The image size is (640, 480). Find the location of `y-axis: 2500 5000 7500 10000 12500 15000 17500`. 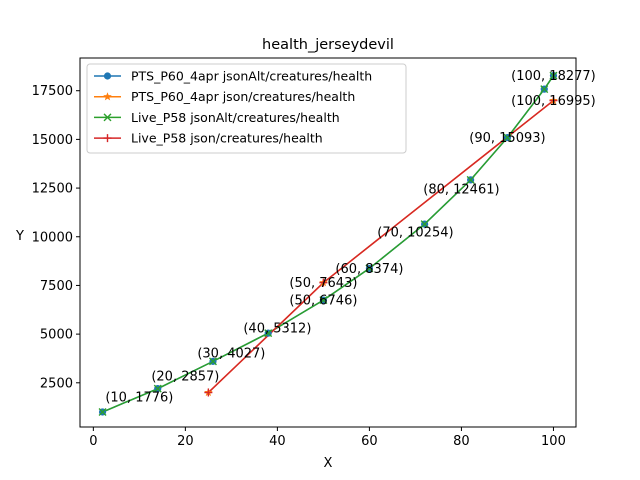

y-axis: 2500 5000 7500 10000 12500 15000 17500 is located at coordinates (56, 237).